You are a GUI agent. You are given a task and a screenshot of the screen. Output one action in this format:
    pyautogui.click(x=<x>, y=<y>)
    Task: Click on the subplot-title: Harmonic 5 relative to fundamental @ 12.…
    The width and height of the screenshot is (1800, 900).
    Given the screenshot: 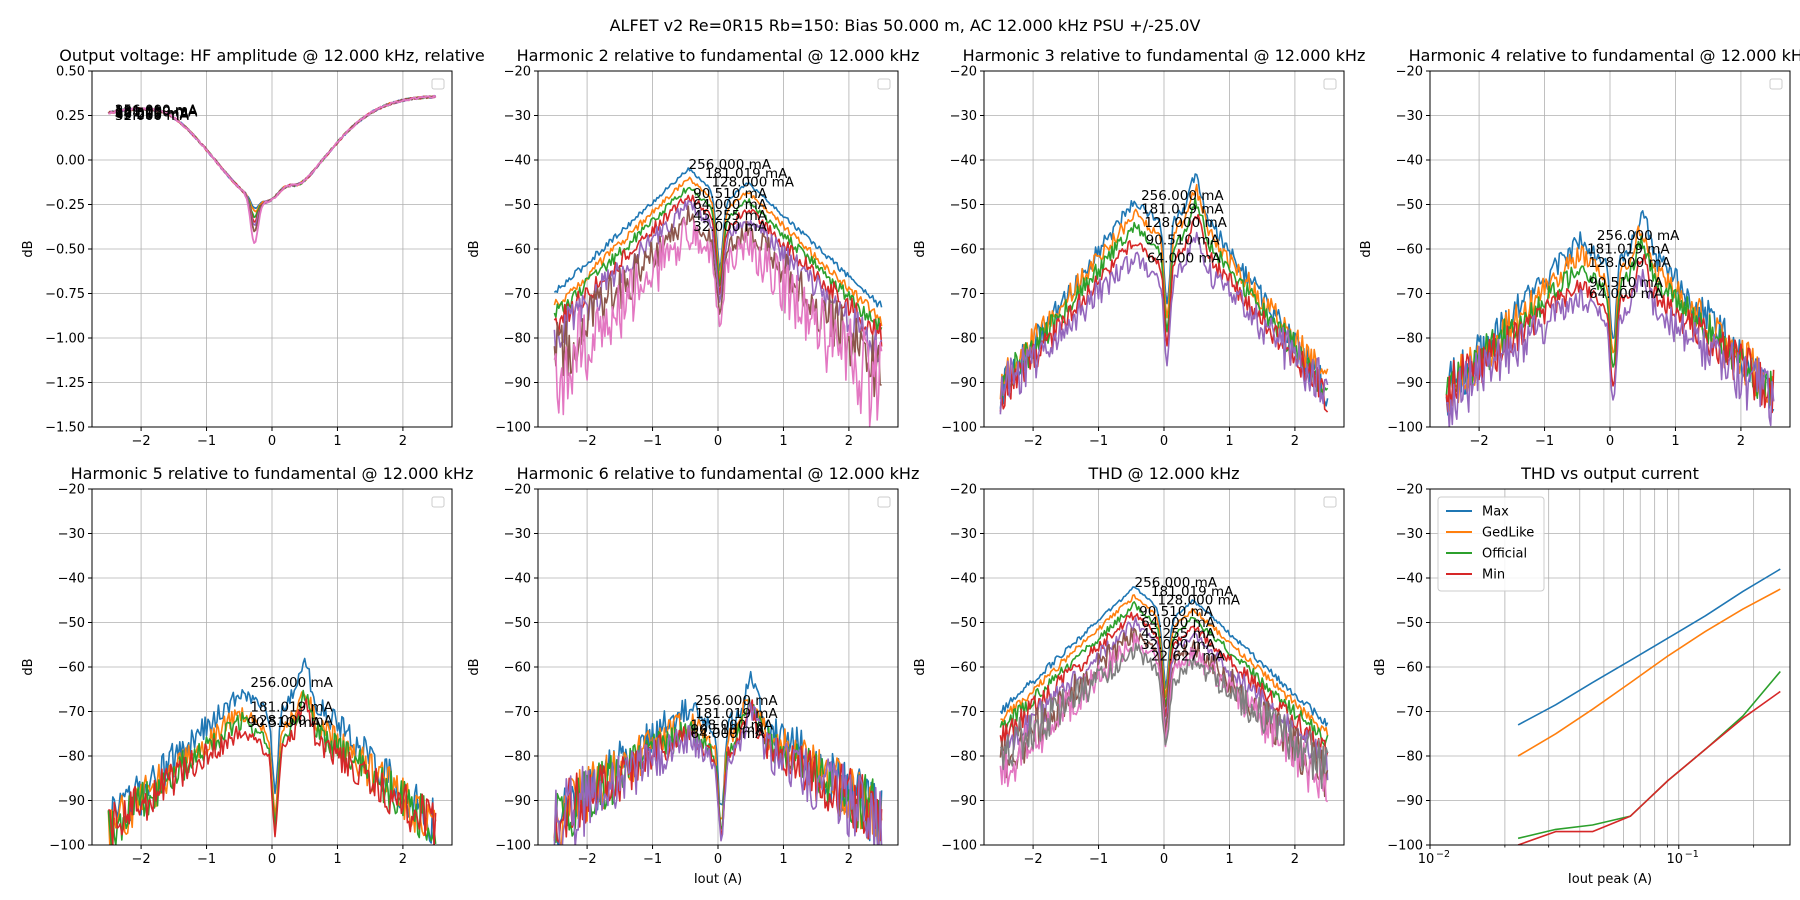 What is the action you would take?
    pyautogui.click(x=272, y=473)
    